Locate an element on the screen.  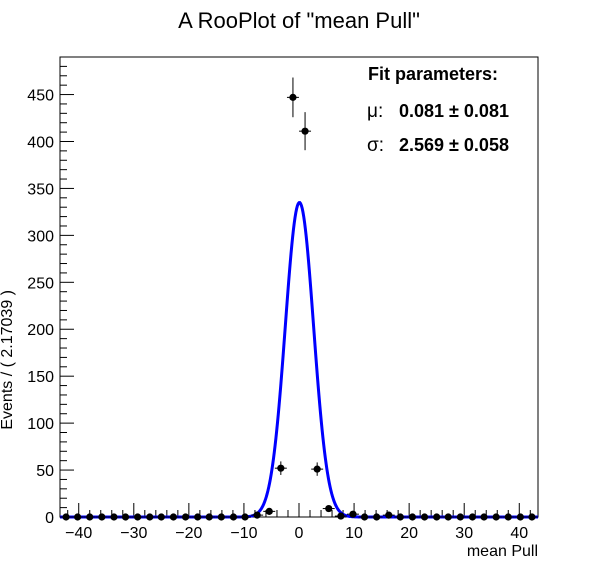
y-tick-label: 200 is located at coordinates (40, 330).